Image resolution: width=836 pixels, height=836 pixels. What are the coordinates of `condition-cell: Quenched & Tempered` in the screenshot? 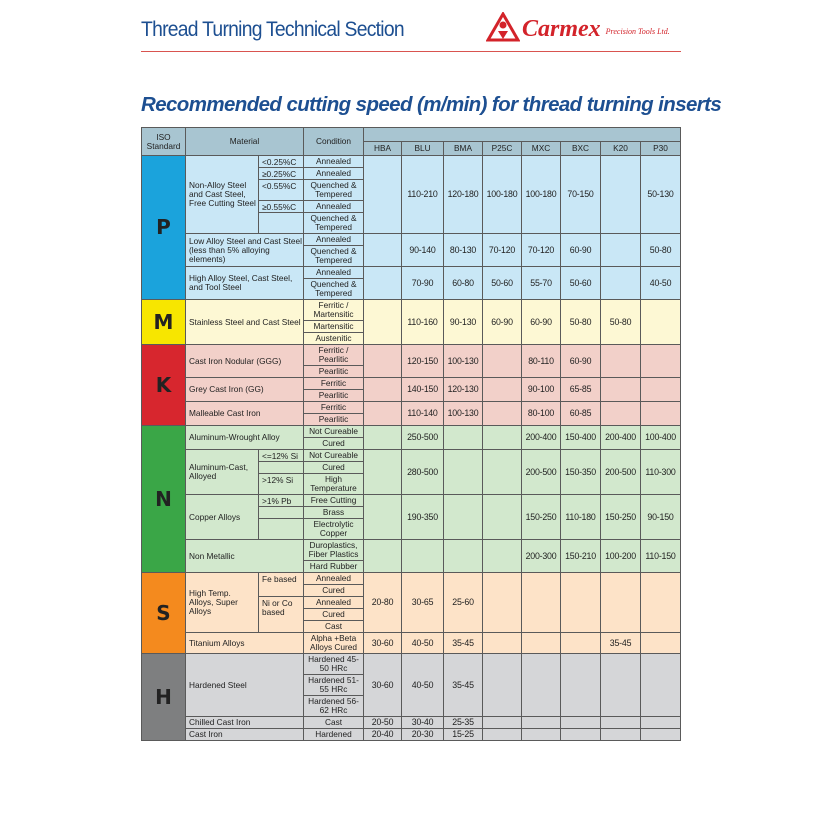 It's located at (334, 190).